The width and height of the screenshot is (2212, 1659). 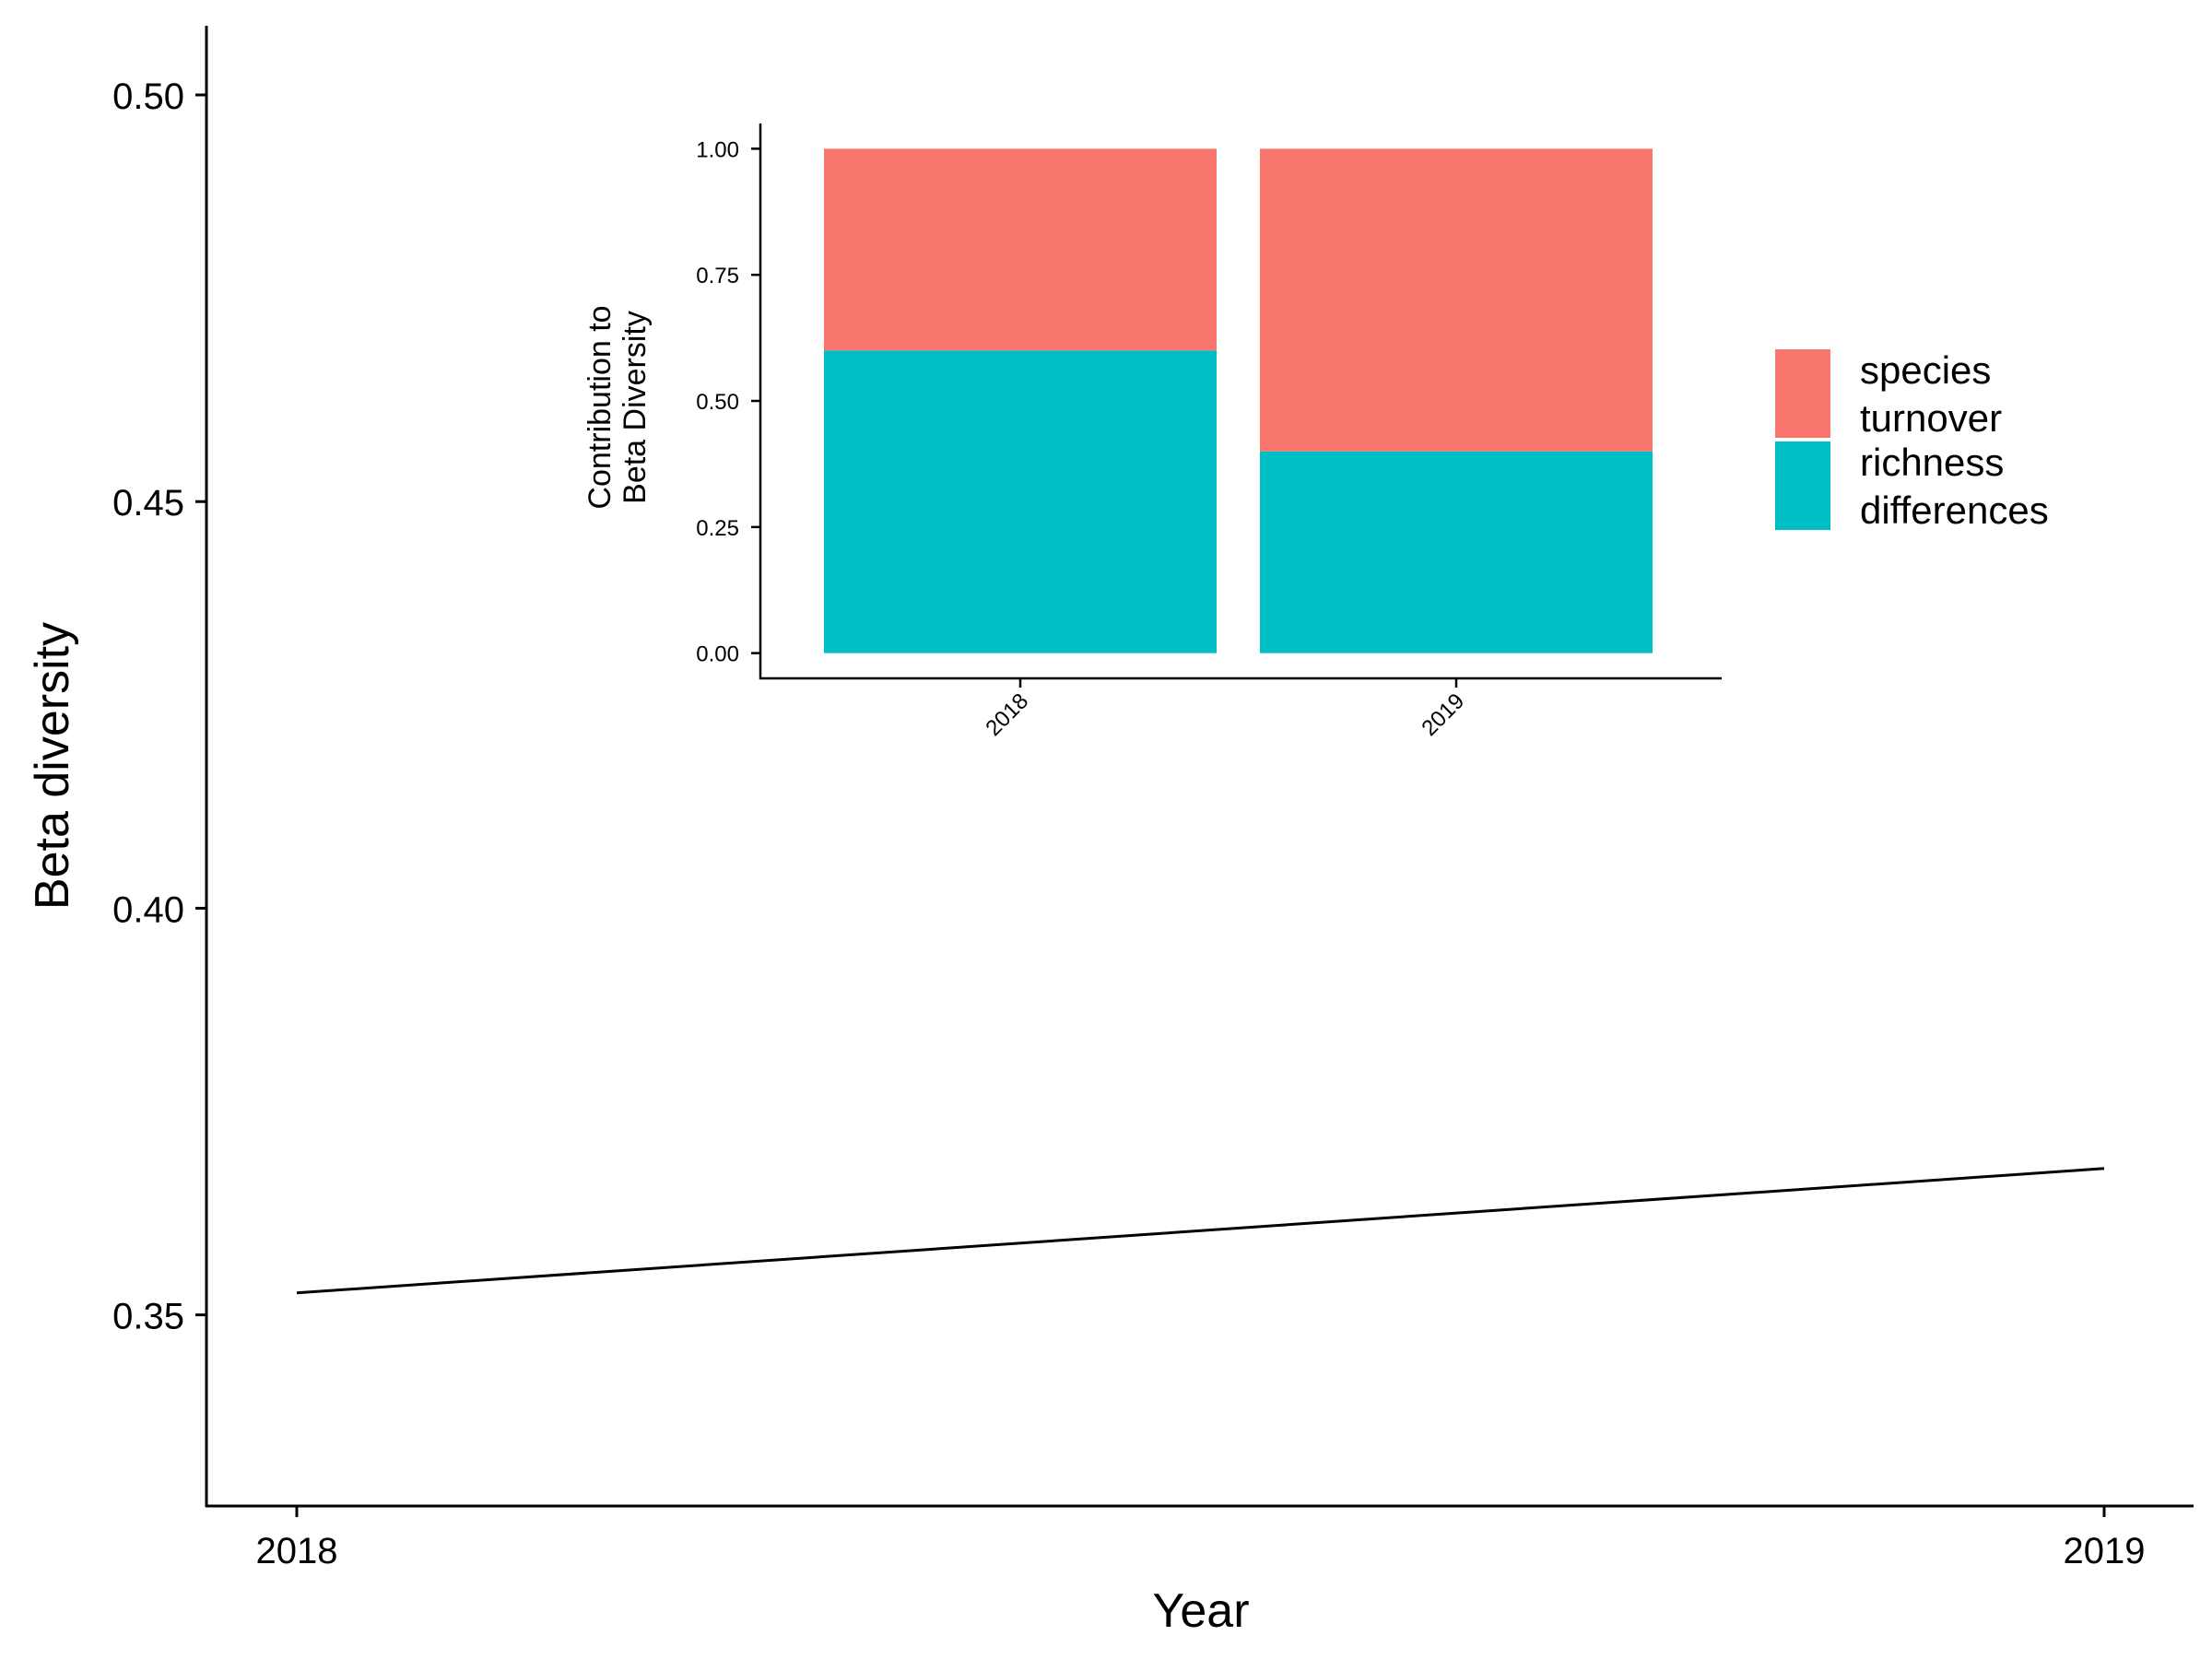 I want to click on legend-label: richness, so click(x=1932, y=462).